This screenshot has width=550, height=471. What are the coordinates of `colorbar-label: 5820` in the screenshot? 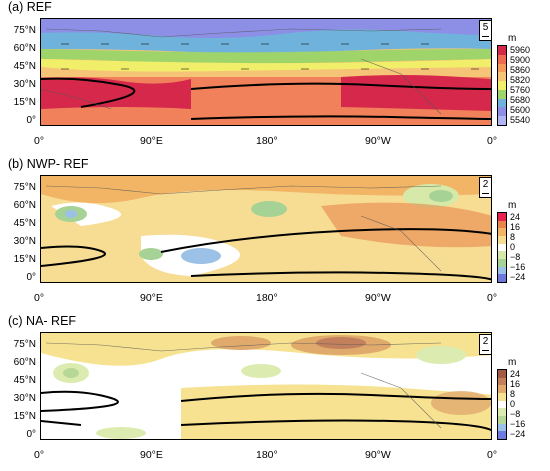 It's located at (520, 80).